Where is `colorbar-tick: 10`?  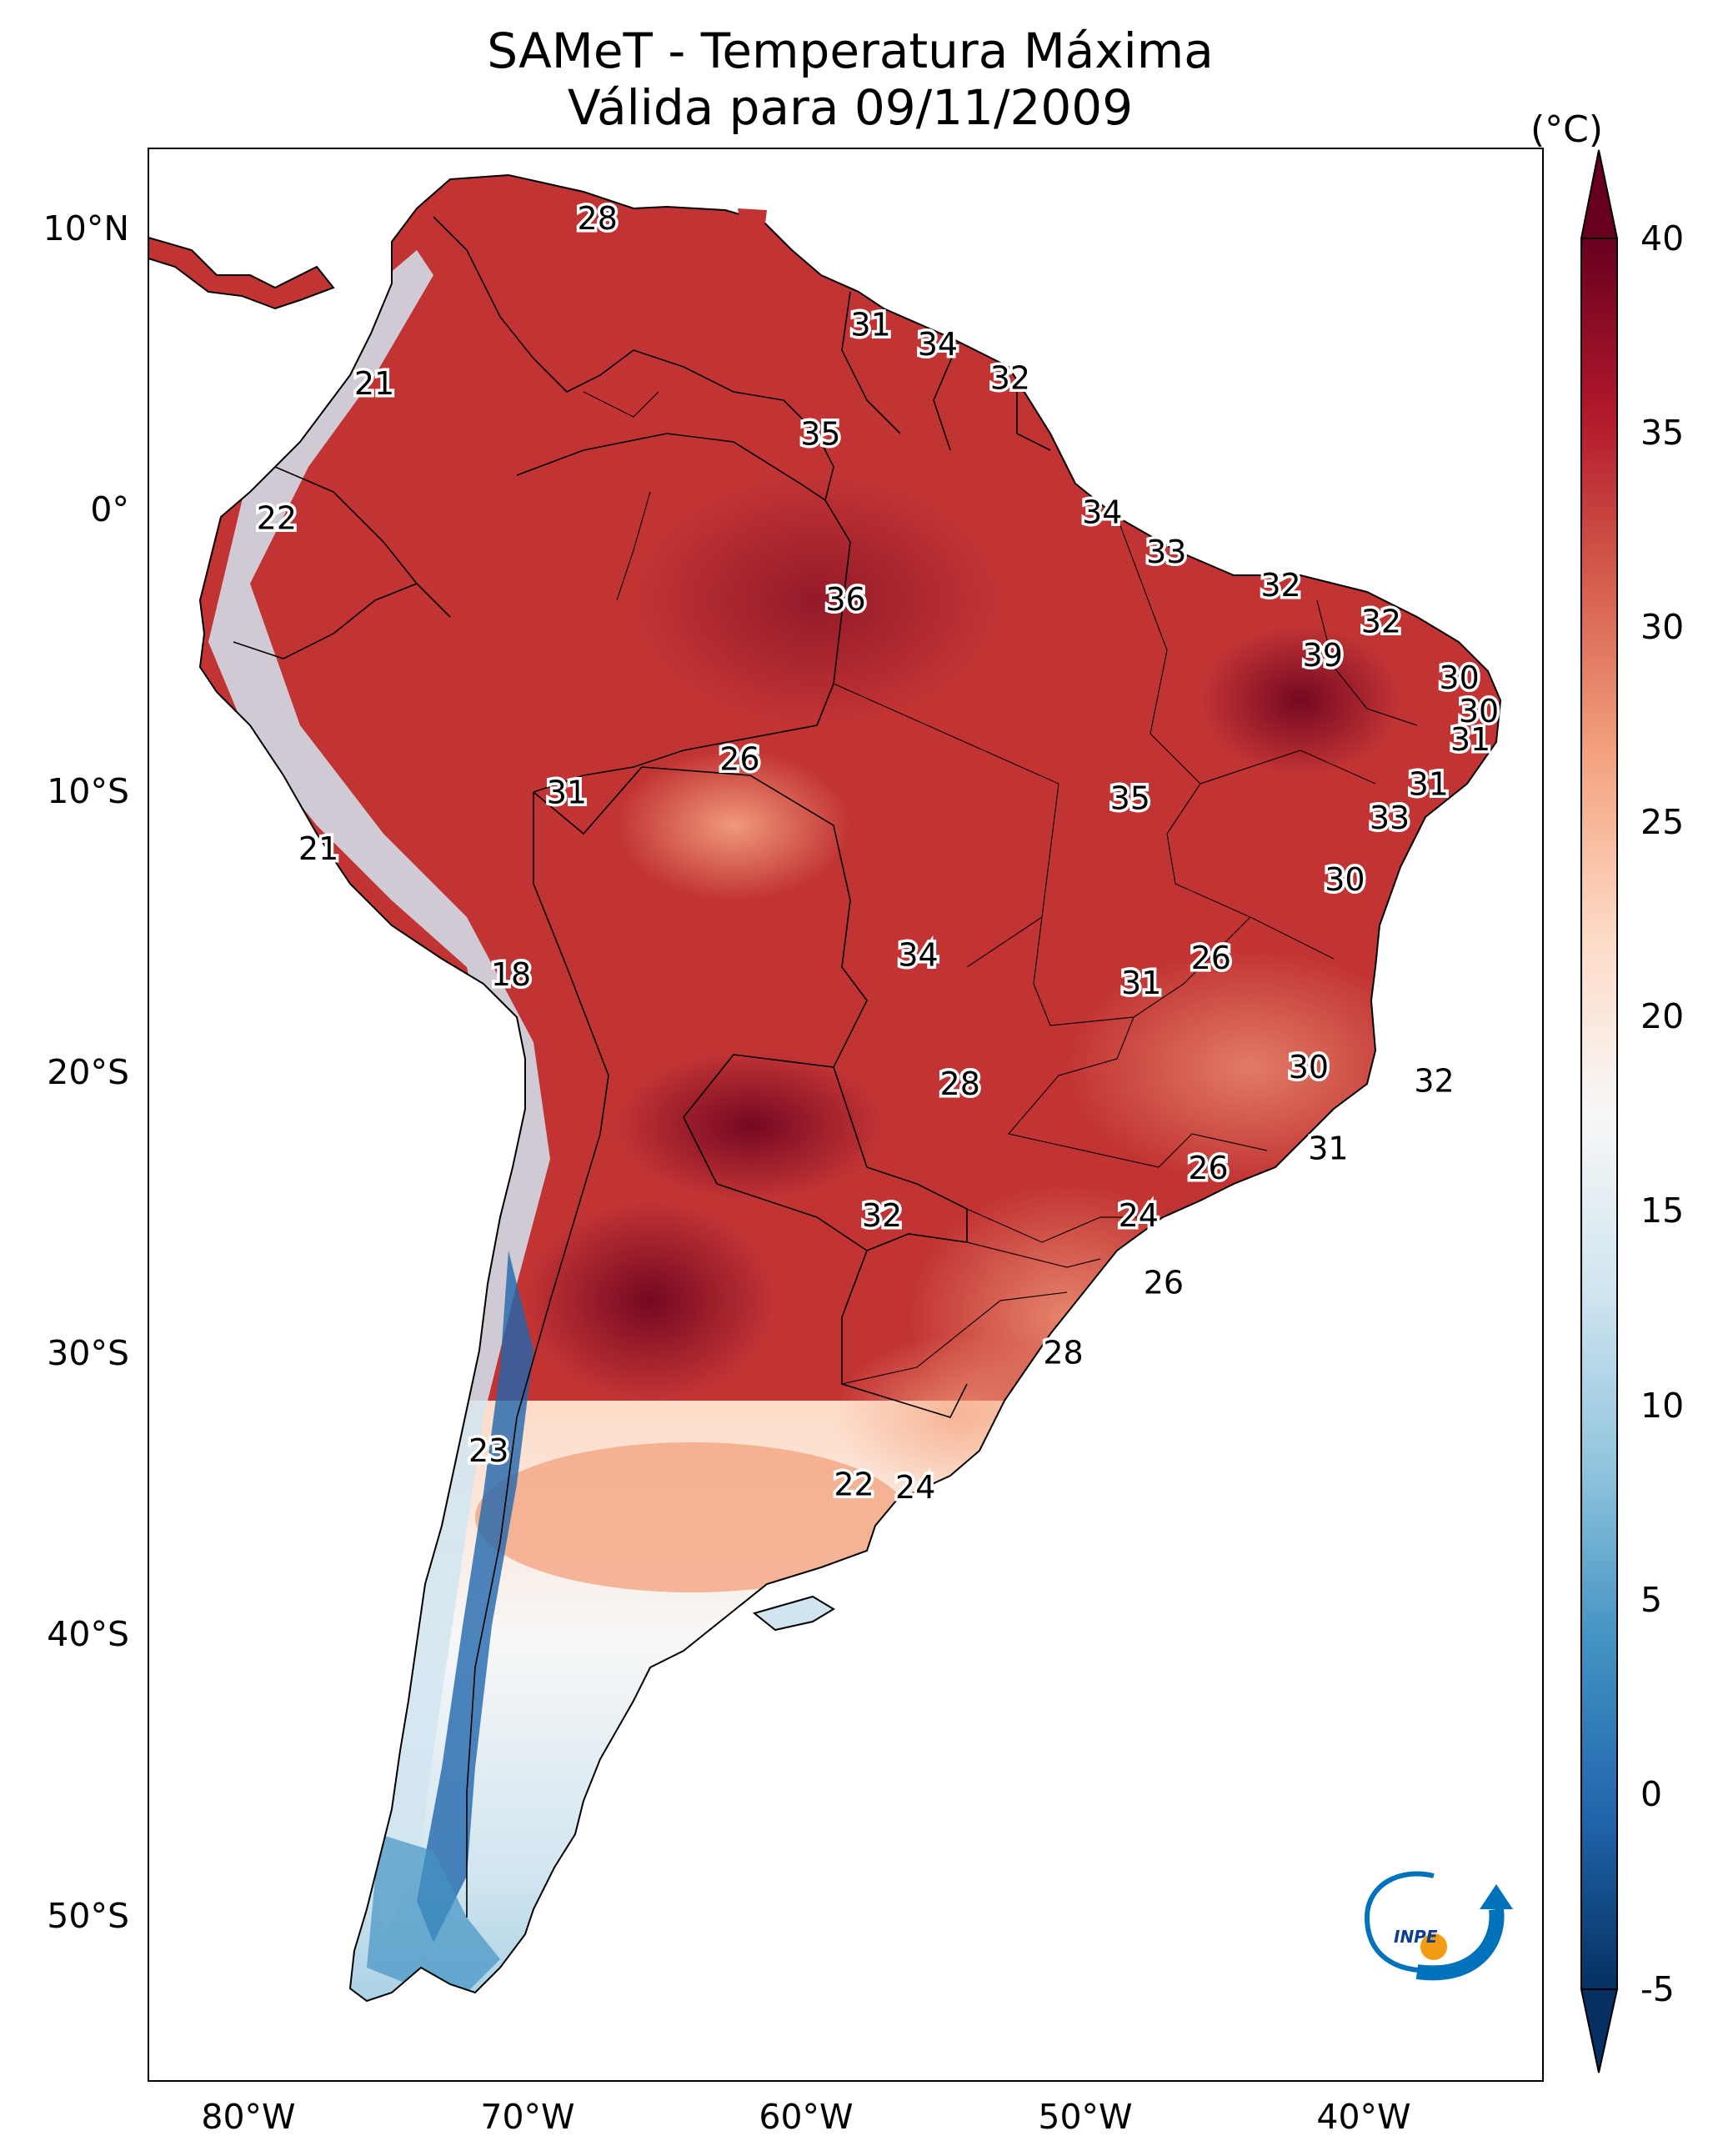 colorbar-tick: 10 is located at coordinates (1663, 1406).